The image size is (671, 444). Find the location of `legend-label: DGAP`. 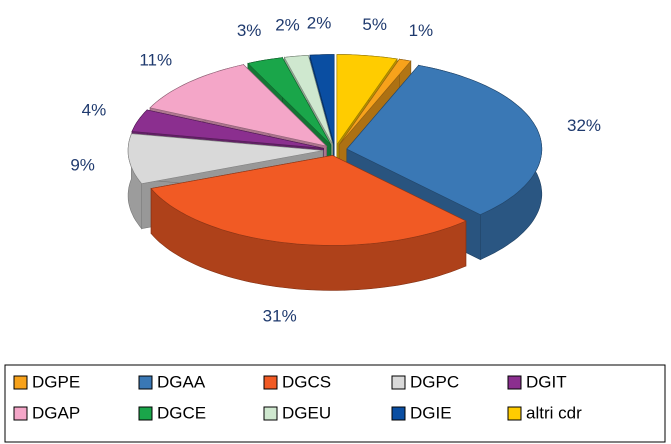

legend-label: DGAP is located at coordinates (56, 412).